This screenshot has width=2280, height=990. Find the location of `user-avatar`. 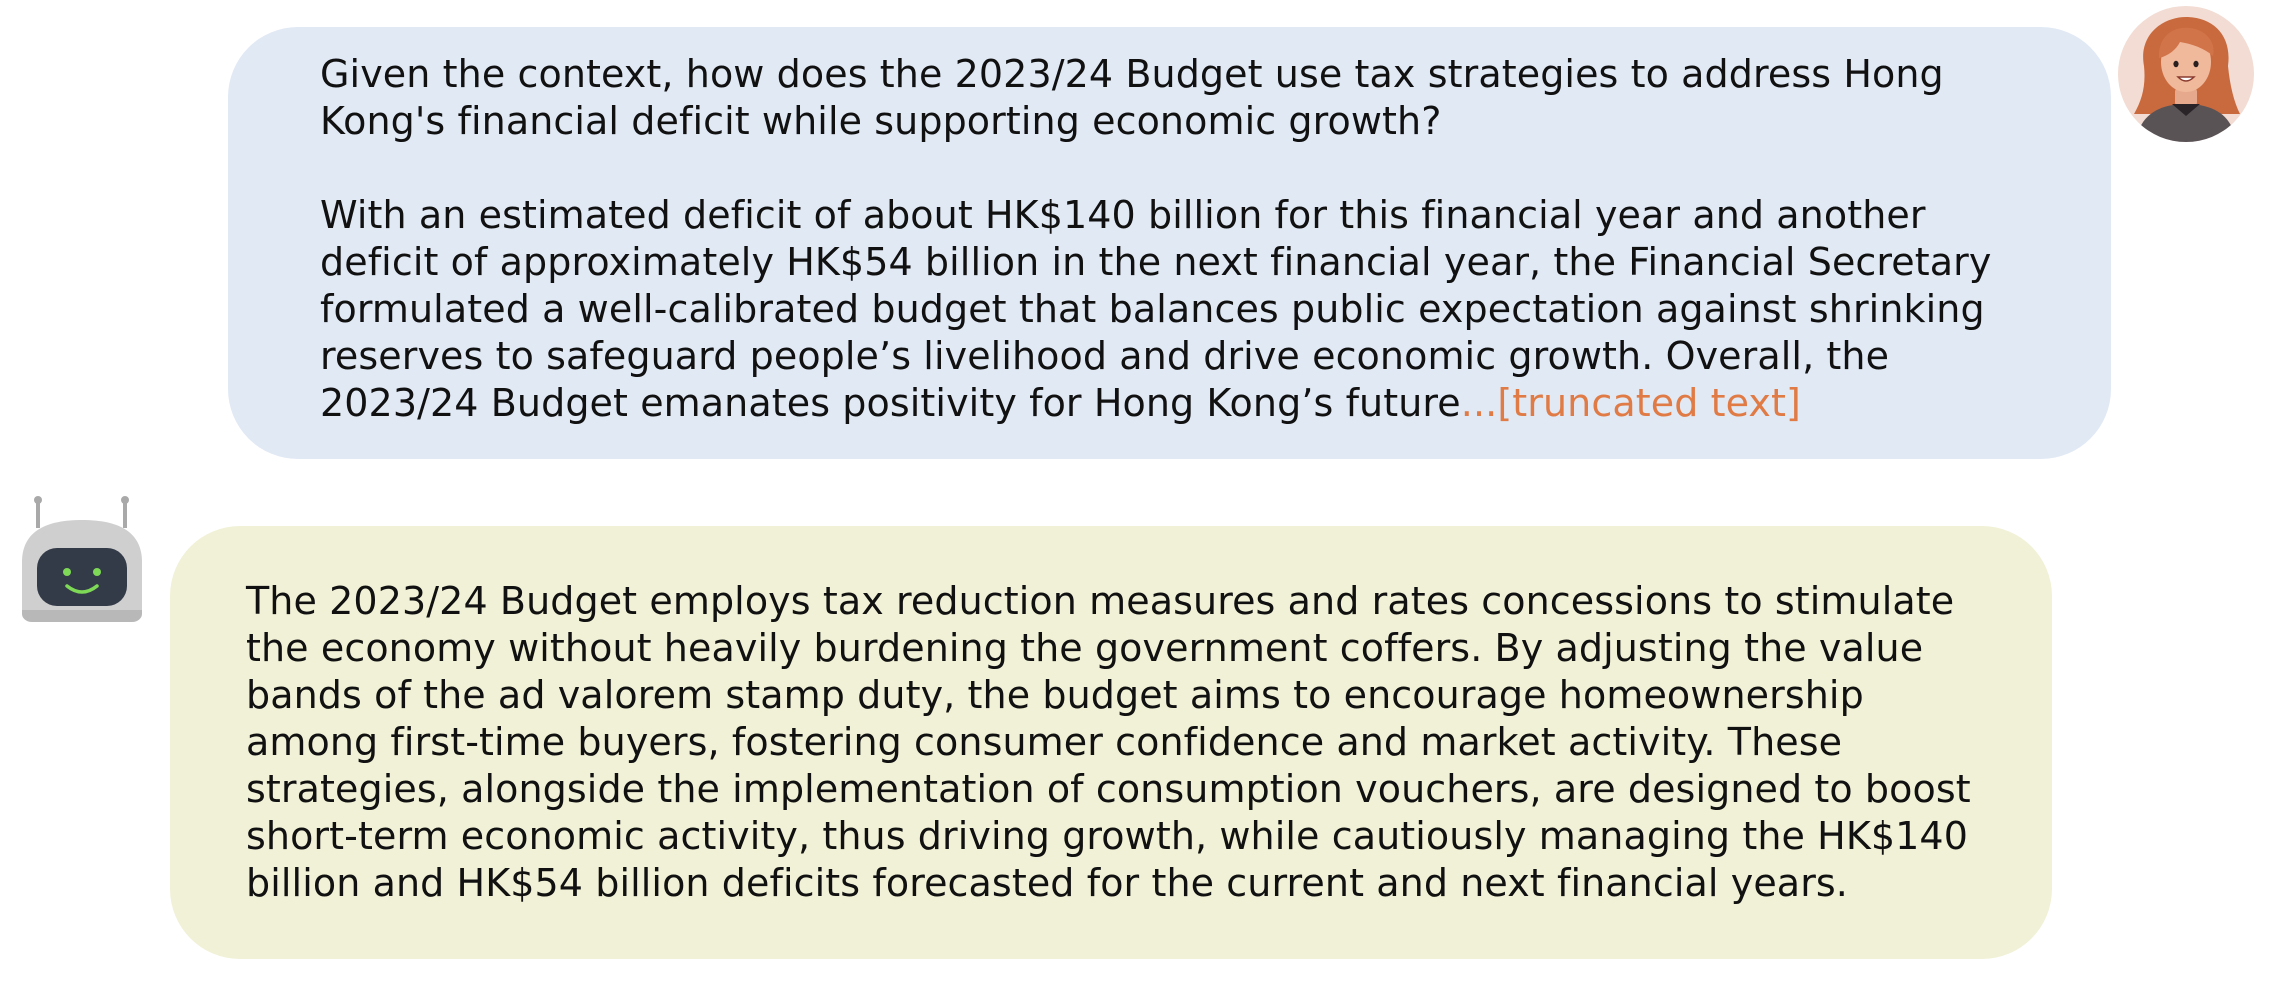

user-avatar is located at coordinates (2186, 74).